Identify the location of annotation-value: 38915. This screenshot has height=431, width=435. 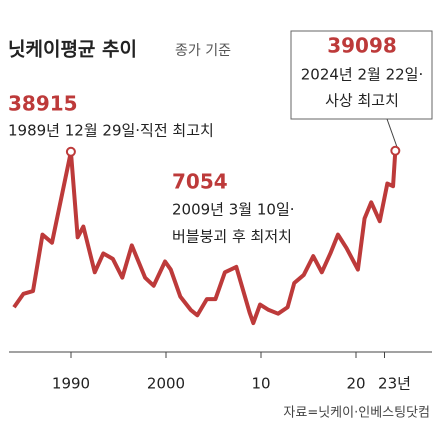
(43, 104).